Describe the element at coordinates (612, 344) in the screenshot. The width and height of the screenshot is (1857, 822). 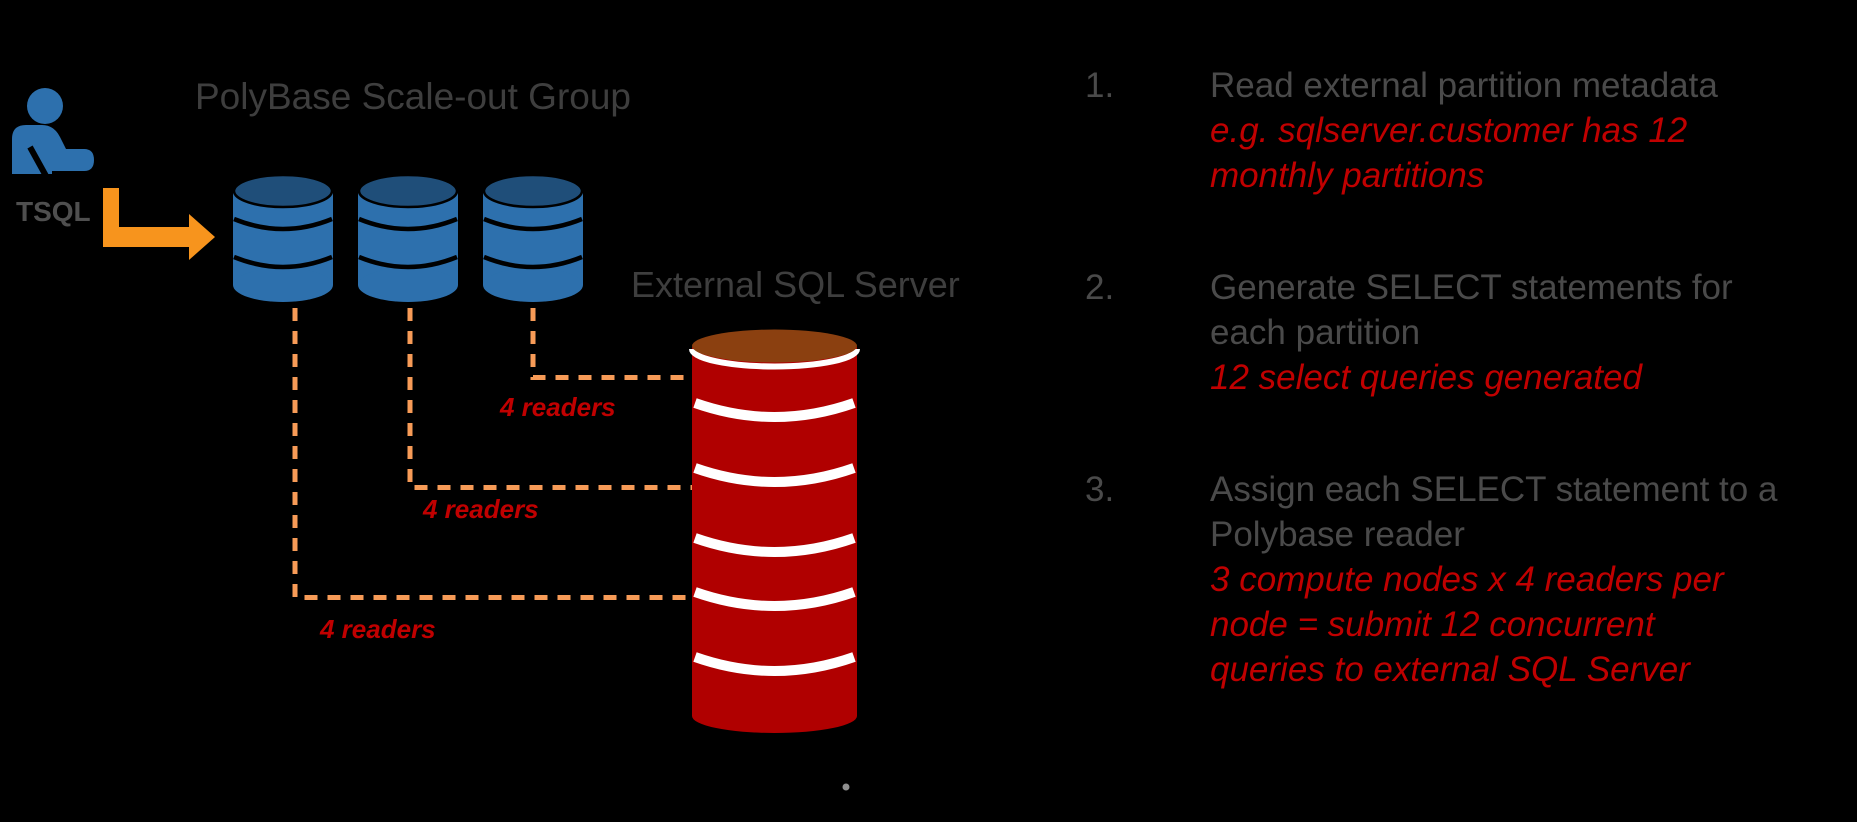
I see `connector-node3` at that location.